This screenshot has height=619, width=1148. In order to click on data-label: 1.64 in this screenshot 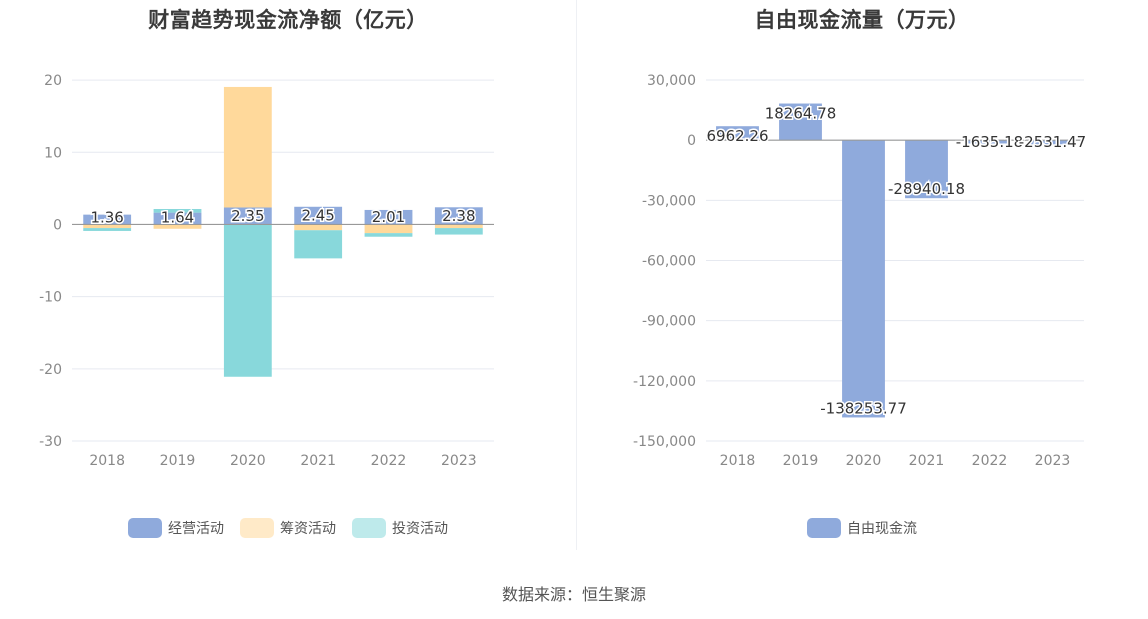, I will do `click(177, 217)`.